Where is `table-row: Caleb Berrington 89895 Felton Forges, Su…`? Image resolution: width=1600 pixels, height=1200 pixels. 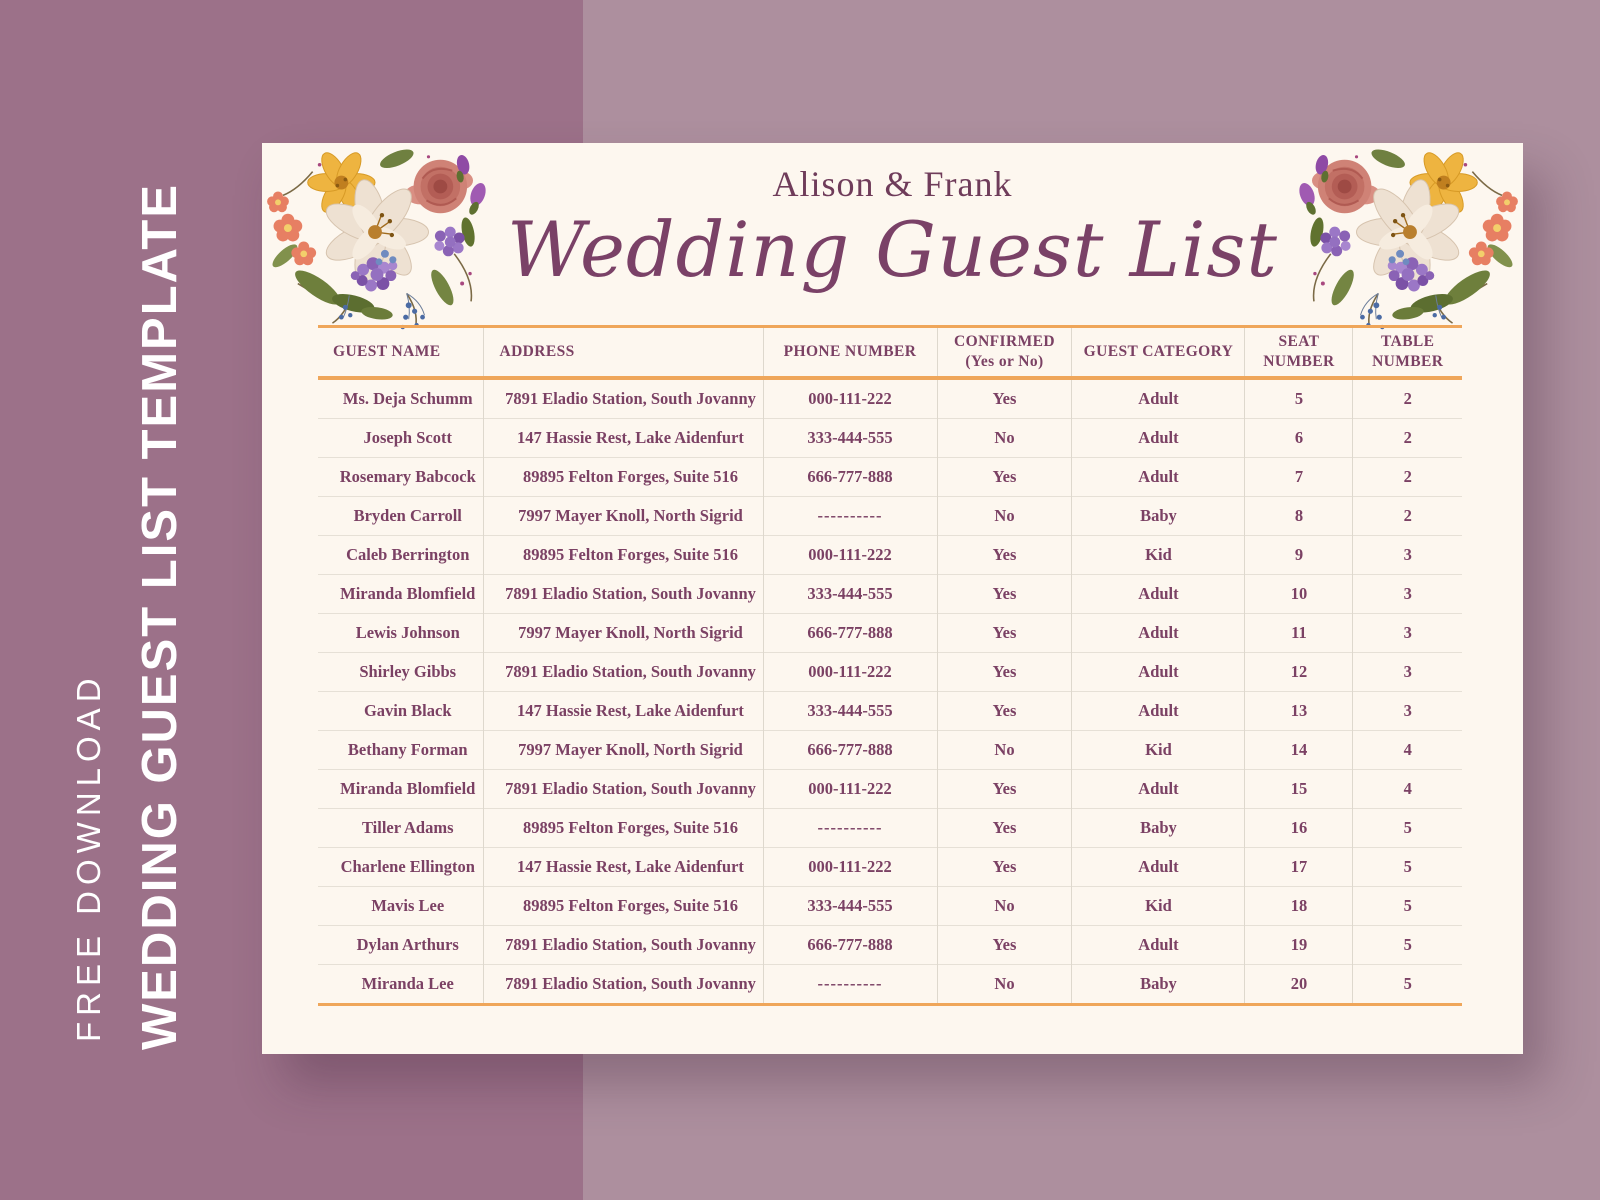
table-row: Caleb Berrington 89895 Felton Forges, Su… is located at coordinates (890, 555).